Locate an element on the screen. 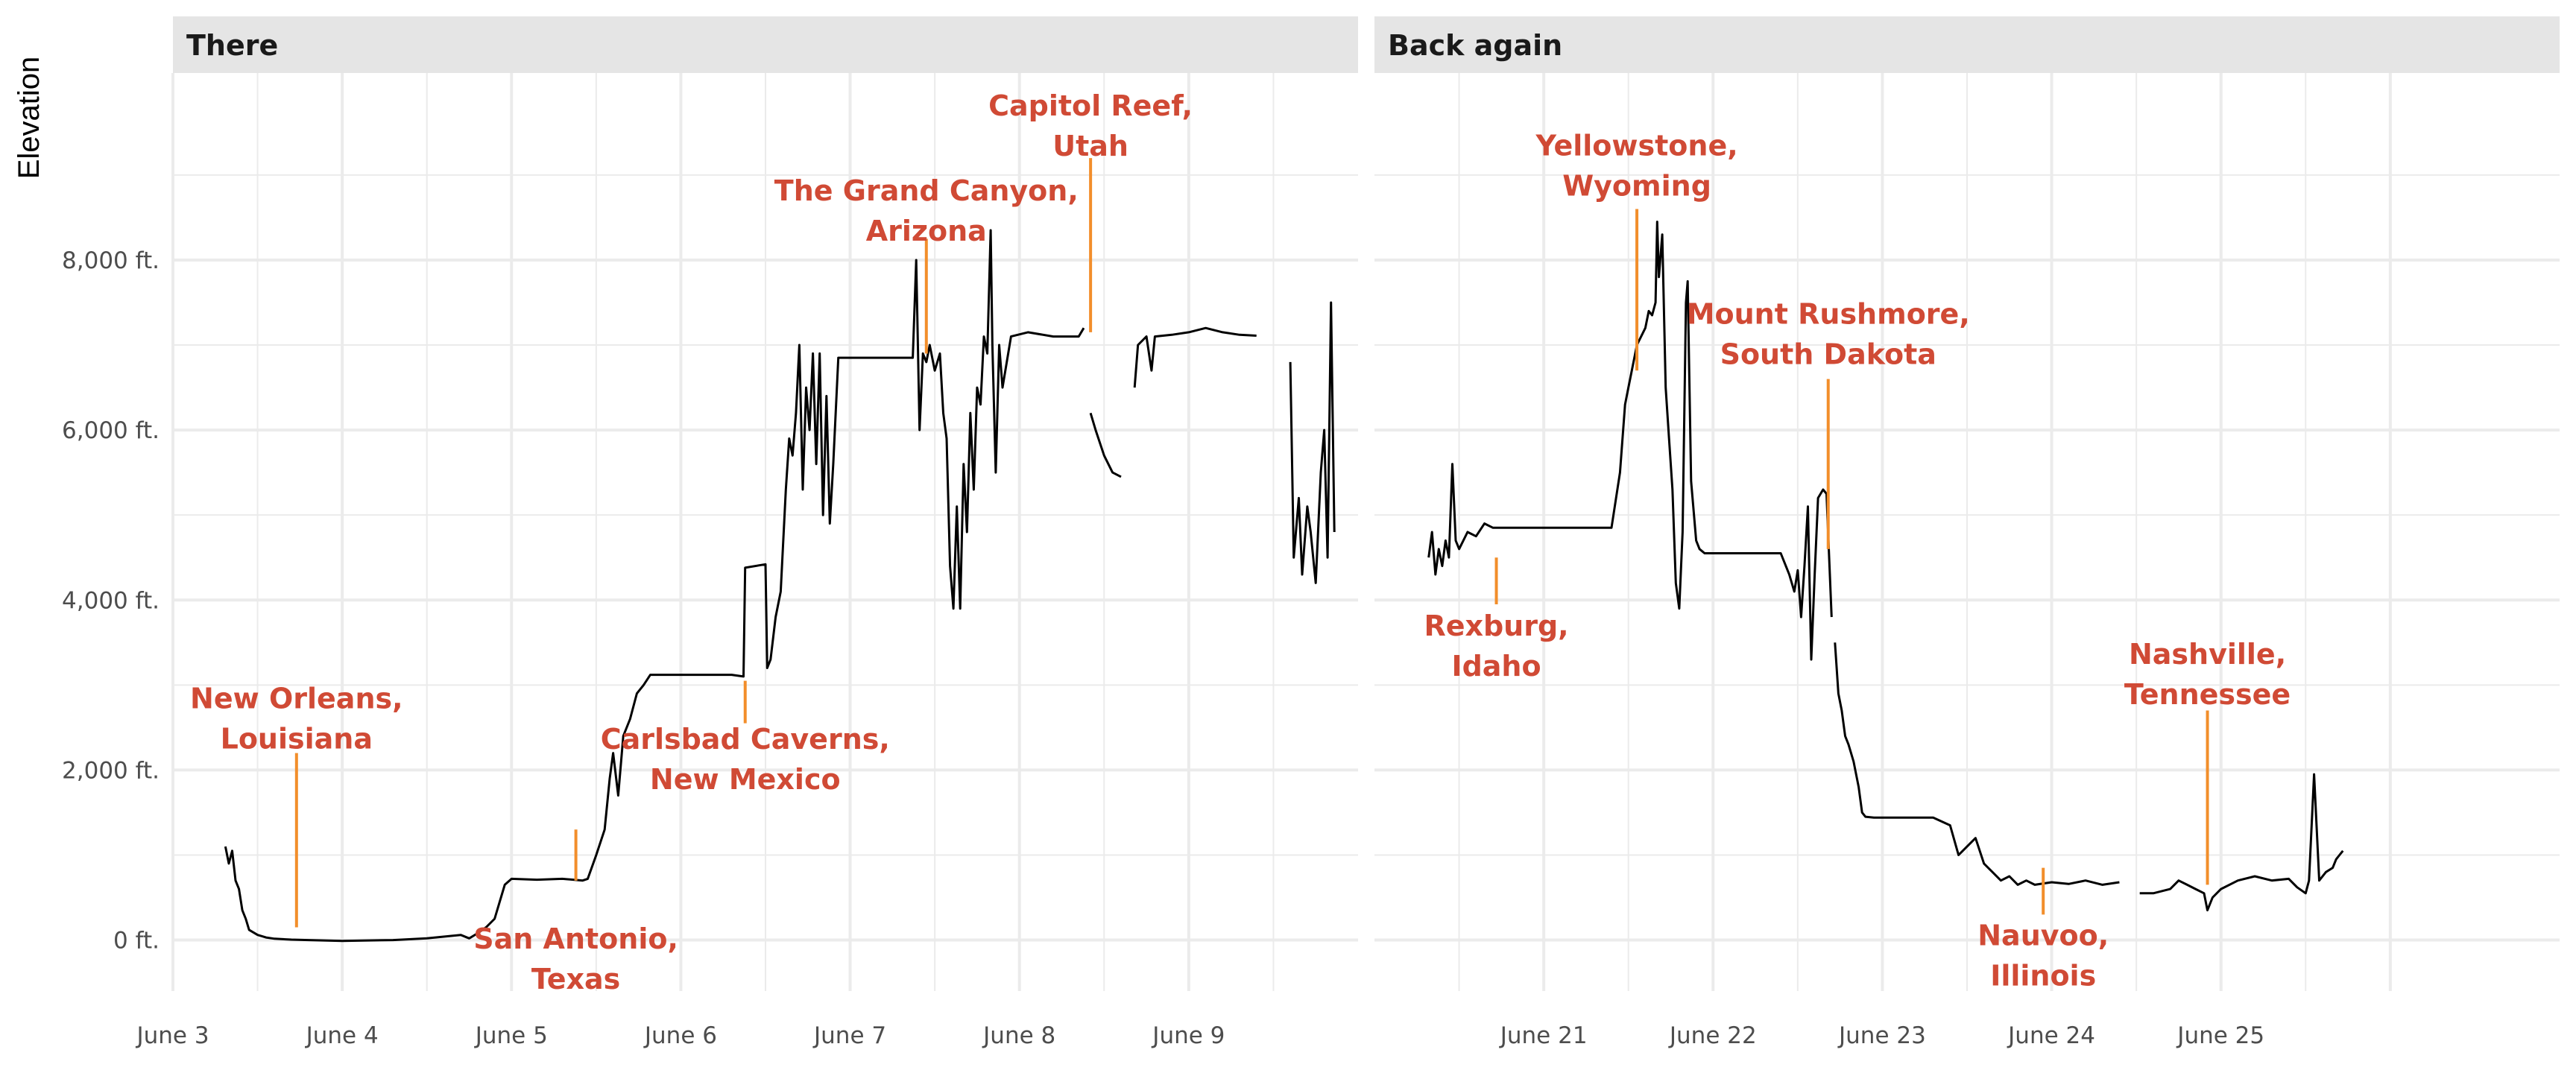  annotation-label: New Orleans, is located at coordinates (296, 699).